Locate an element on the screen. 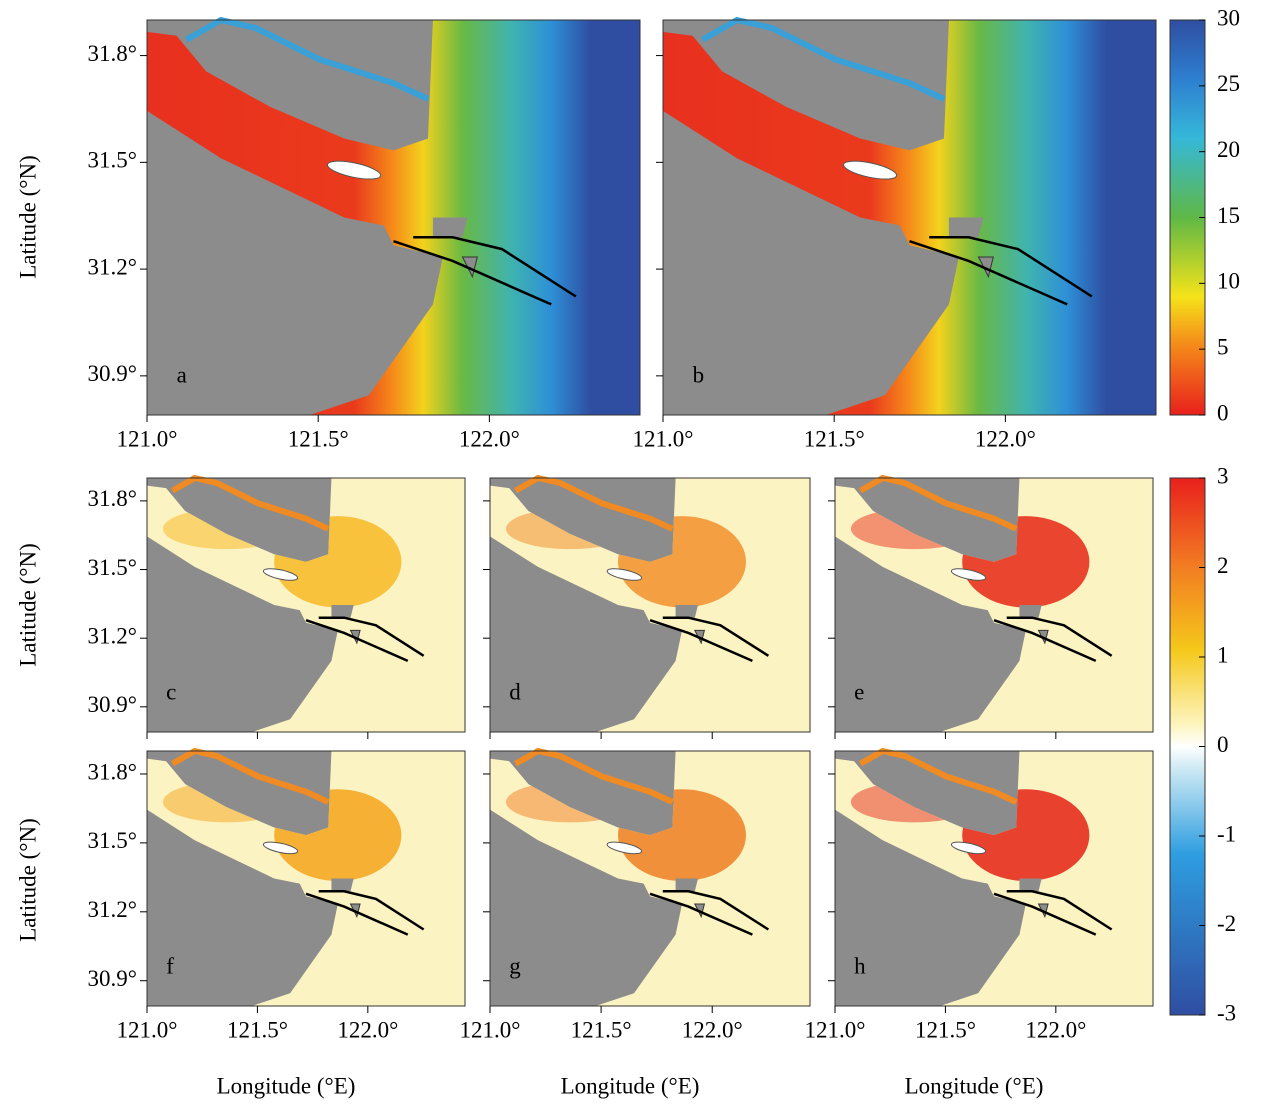 The width and height of the screenshot is (1270, 1110). colorbar-tick-label: 2 is located at coordinates (1223, 565).